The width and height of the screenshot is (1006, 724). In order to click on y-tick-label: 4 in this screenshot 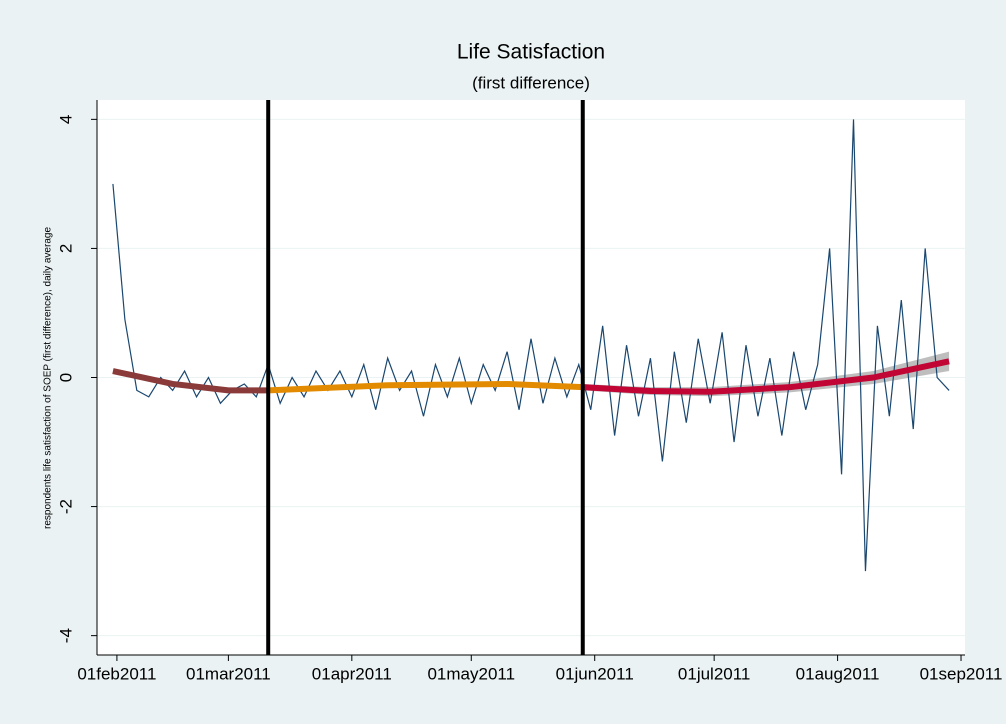, I will do `click(65, 119)`.